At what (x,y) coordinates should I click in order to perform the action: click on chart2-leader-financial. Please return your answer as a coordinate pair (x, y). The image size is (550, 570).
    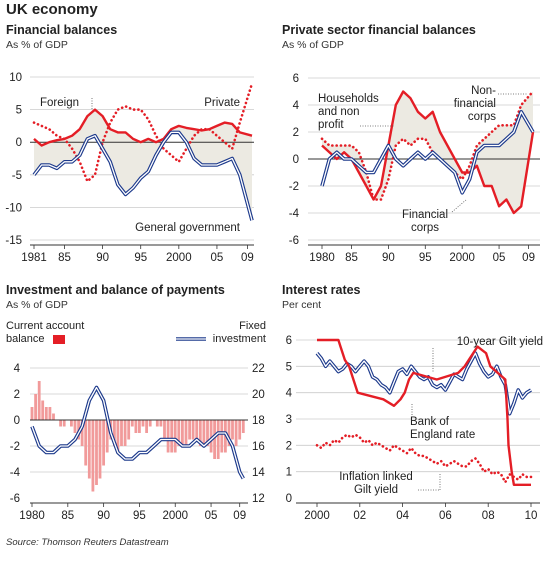
    Looking at the image, I should click on (459, 206).